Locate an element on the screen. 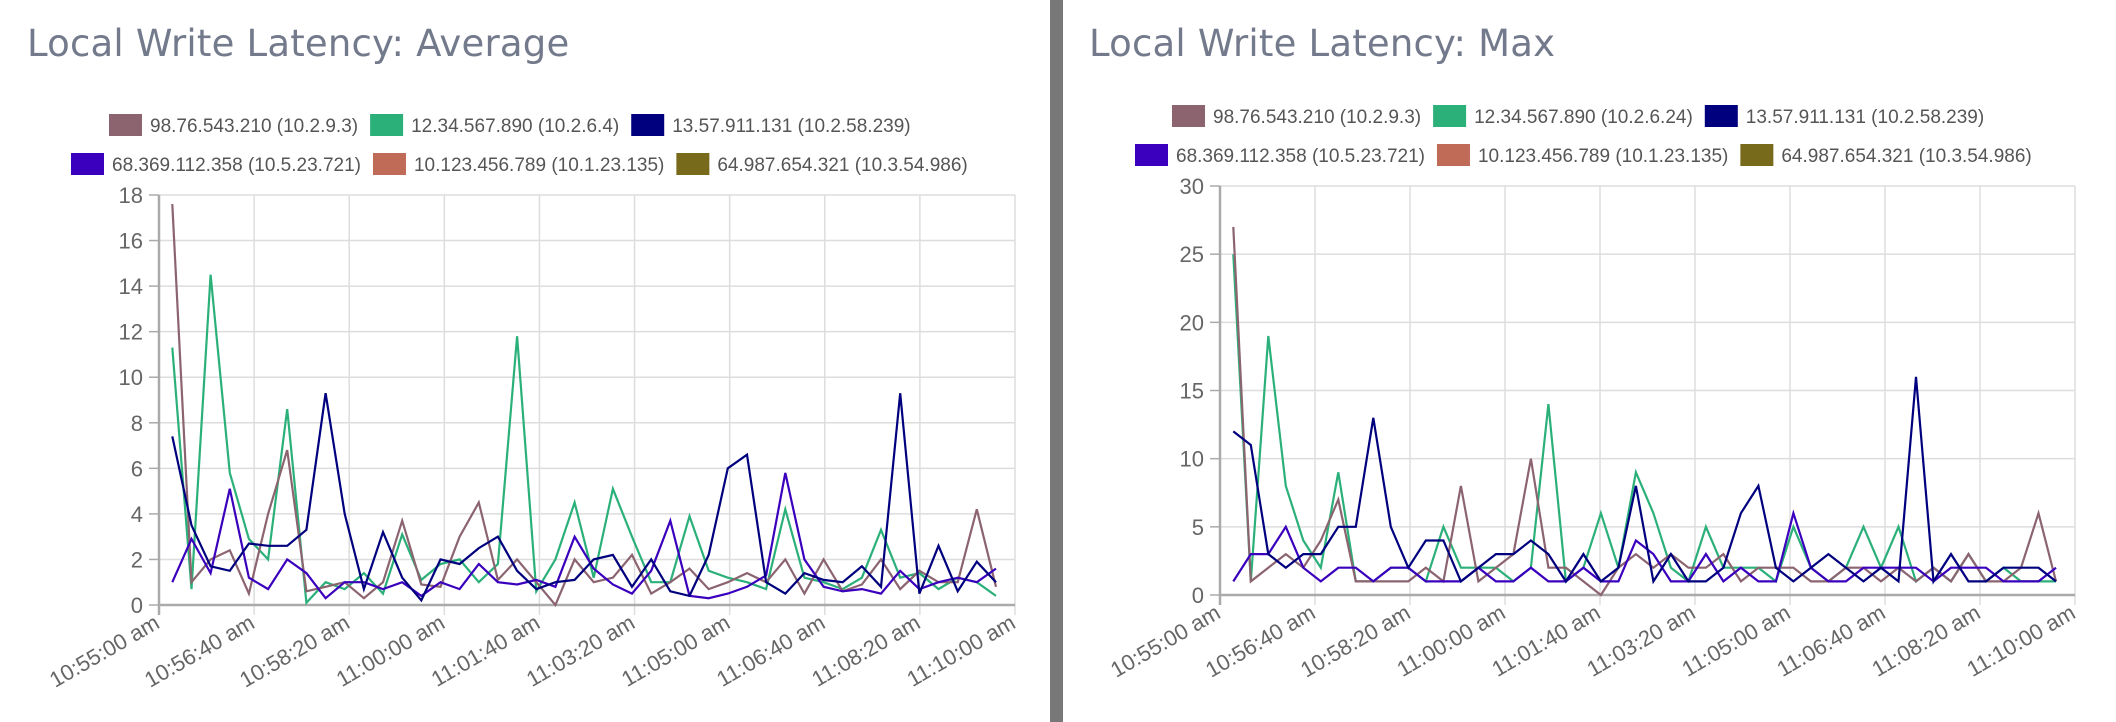 This screenshot has width=2116, height=722. y-tick-label: 8 is located at coordinates (137, 423).